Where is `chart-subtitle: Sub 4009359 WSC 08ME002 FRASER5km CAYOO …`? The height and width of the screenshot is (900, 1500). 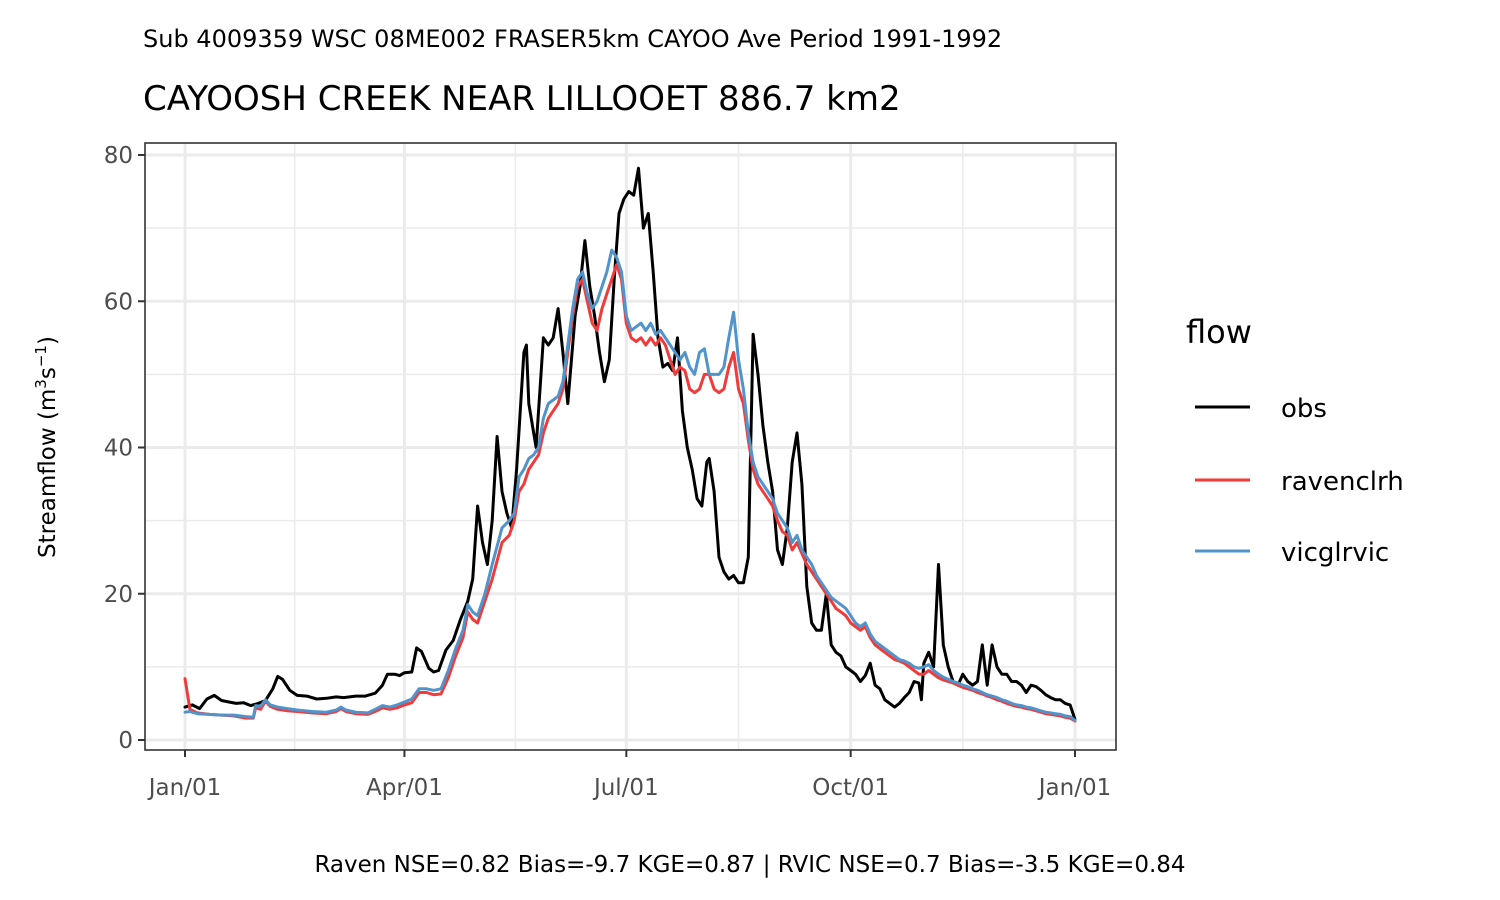
chart-subtitle: Sub 4009359 WSC 08ME002 FRASER5km CAYOO … is located at coordinates (572, 39).